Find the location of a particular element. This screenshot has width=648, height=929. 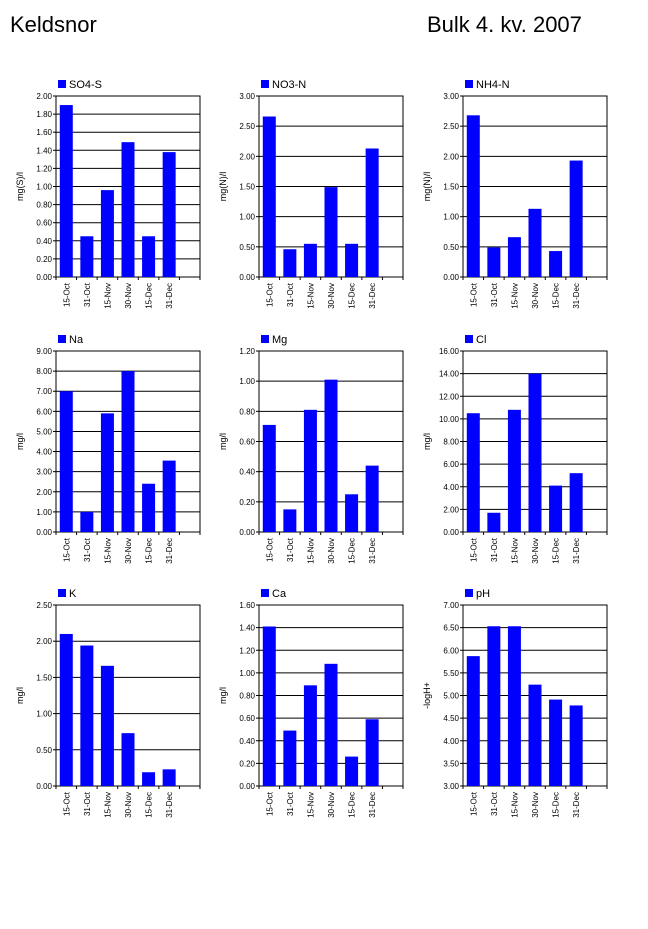

y-tick-label: 1.50 is located at coordinates (451, 187).